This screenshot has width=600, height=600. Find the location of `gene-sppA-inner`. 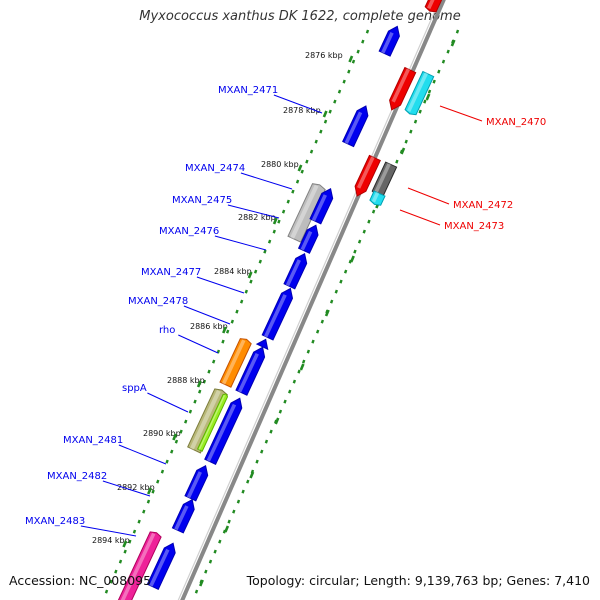

gene-sppA-inner is located at coordinates (212, 422).